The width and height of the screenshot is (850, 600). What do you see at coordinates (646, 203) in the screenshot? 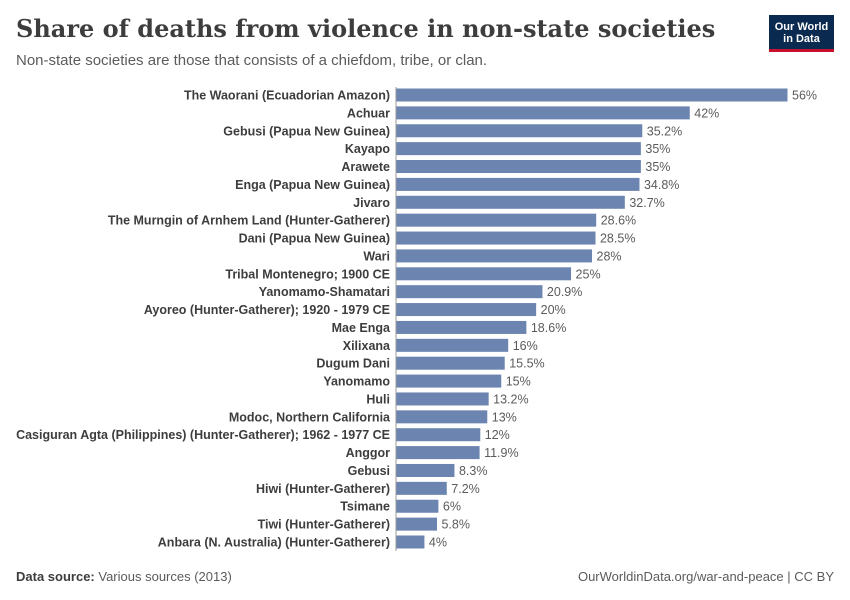
I see `value-label: 32.7%` at bounding box center [646, 203].